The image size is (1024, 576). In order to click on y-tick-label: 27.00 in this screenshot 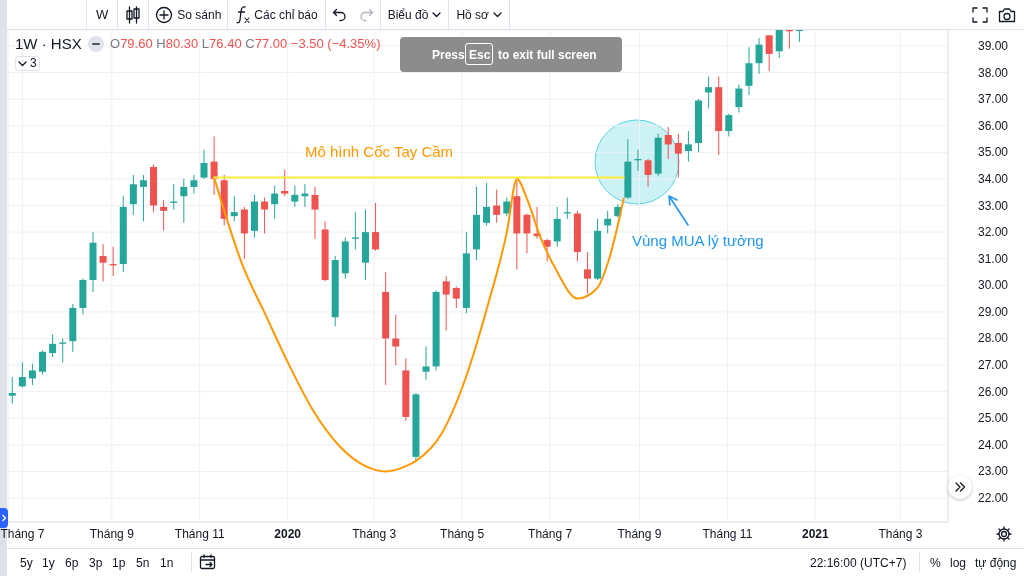, I will do `click(993, 365)`.